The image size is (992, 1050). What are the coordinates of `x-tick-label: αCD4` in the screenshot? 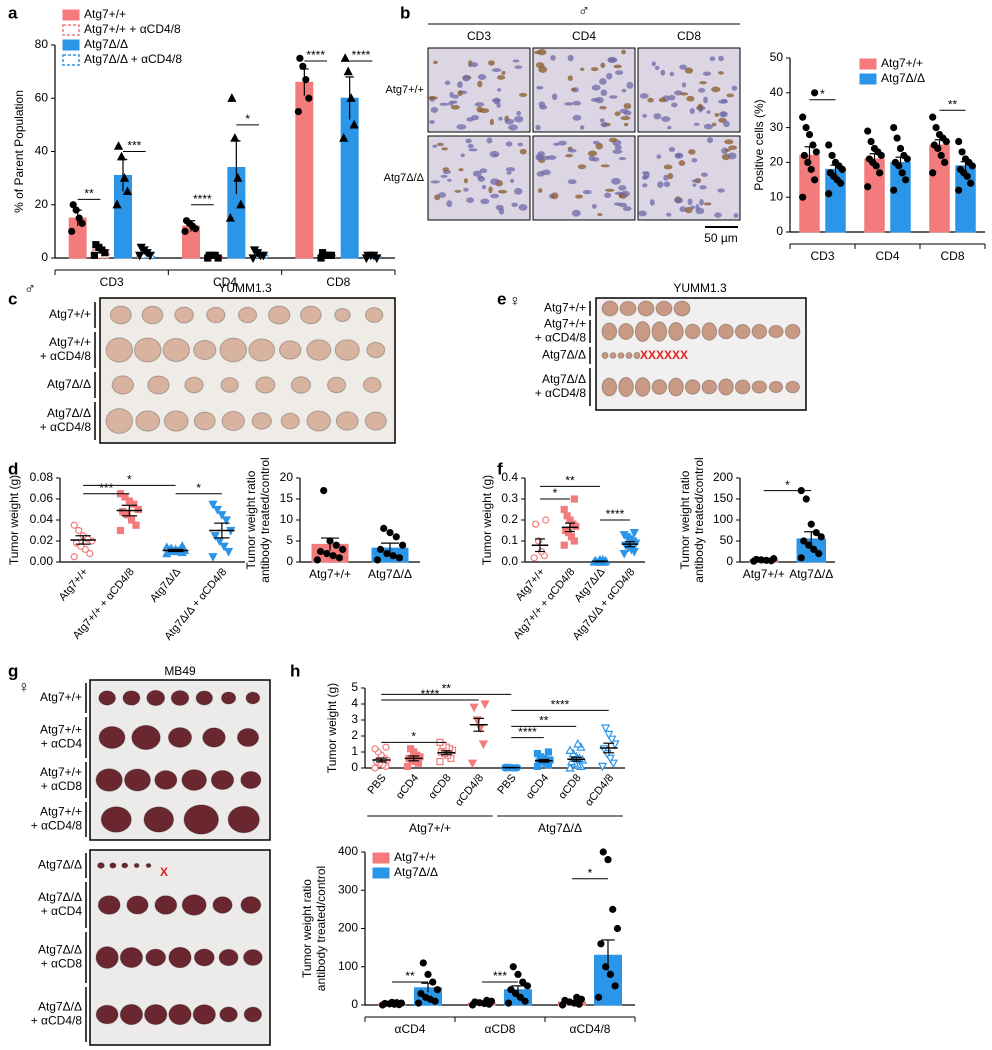 It's located at (537, 786).